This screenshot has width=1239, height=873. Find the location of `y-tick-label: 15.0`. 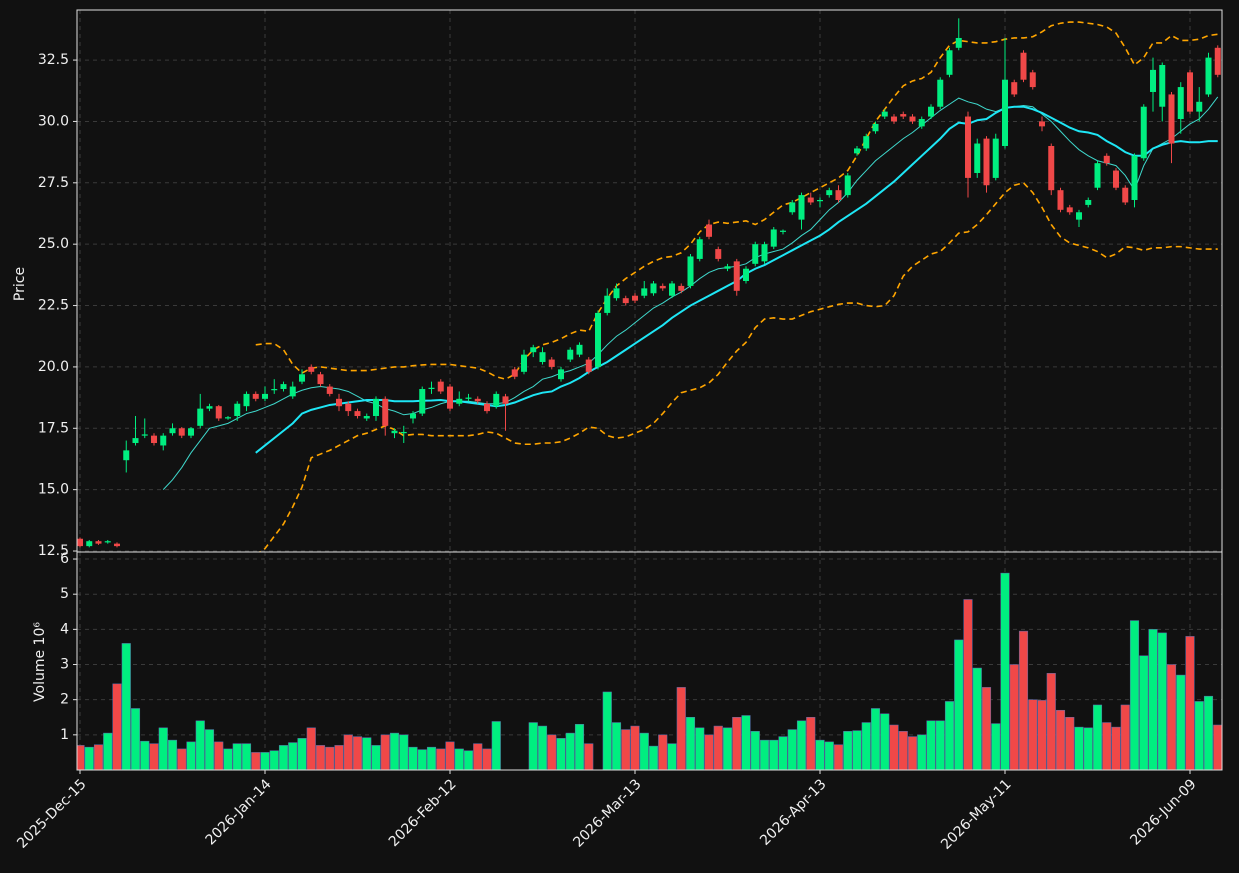

y-tick-label: 15.0 is located at coordinates (53, 490).